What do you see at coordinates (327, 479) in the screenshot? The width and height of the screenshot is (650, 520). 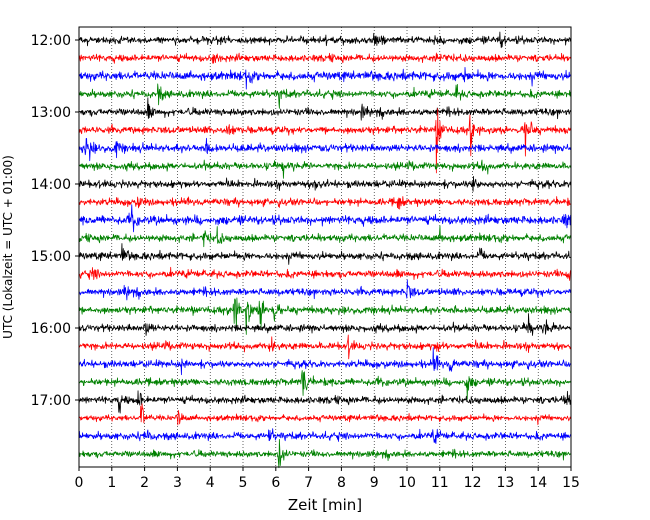 I see `x-ticks: 0 1 2 3 4 5 6 7 8 9 10 11 12 13 14 15` at bounding box center [327, 479].